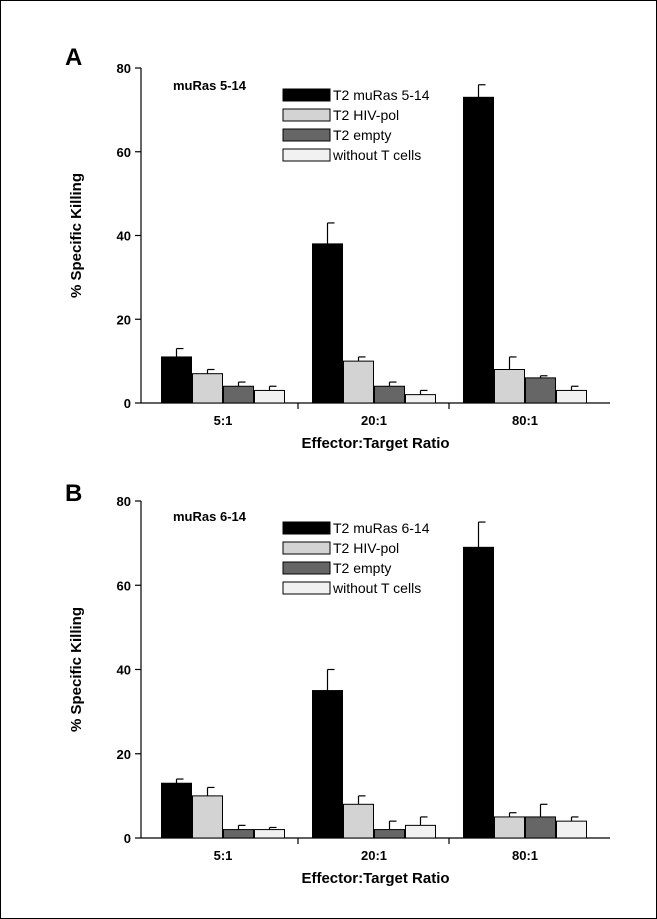 This screenshot has width=657, height=919. Describe the element at coordinates (73, 57) in the screenshot. I see `panel-letter: A` at that location.